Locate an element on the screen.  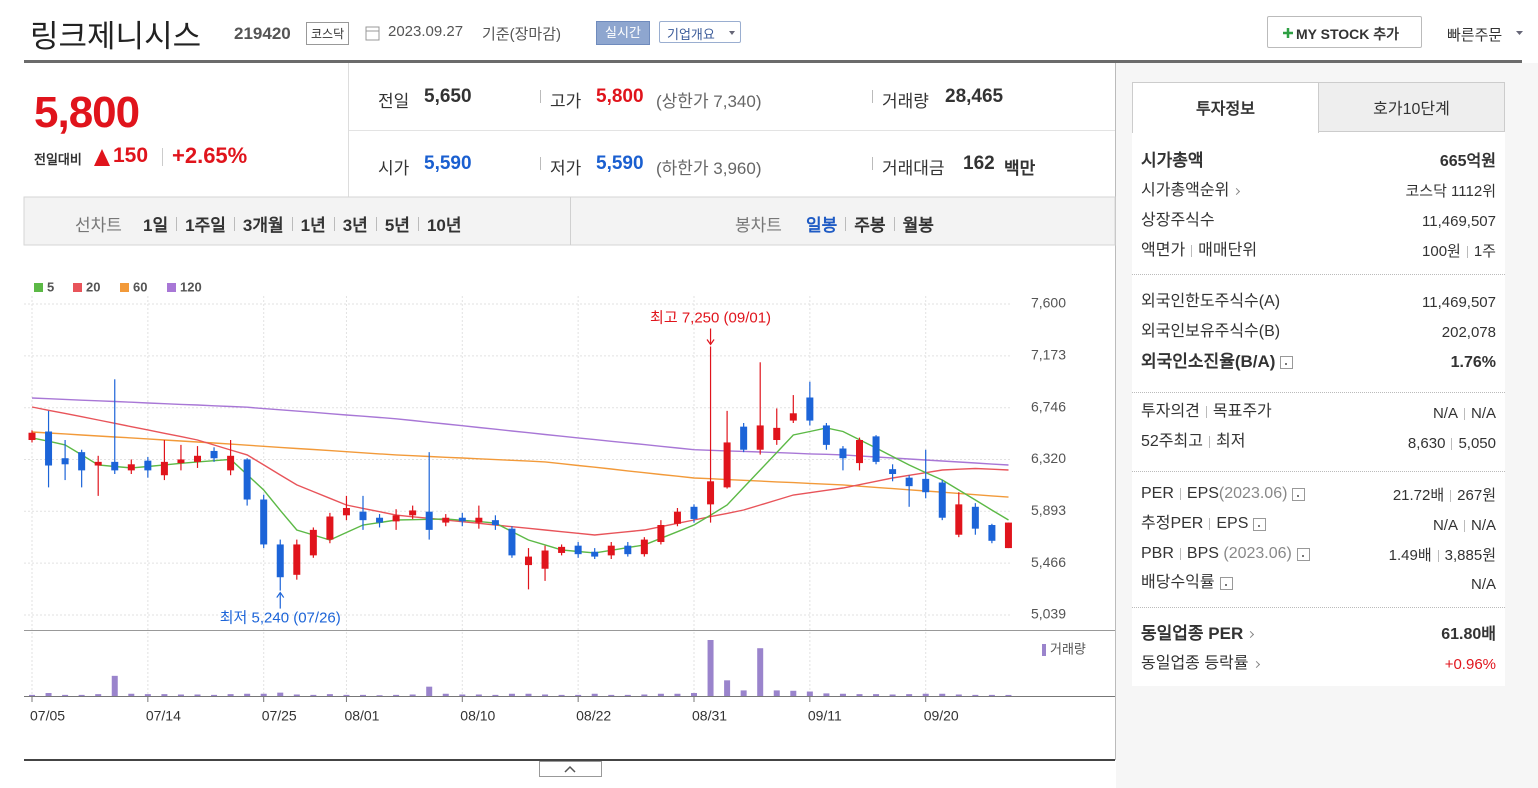
element: 동일업종 등락률 is located at coordinates (1200, 664).